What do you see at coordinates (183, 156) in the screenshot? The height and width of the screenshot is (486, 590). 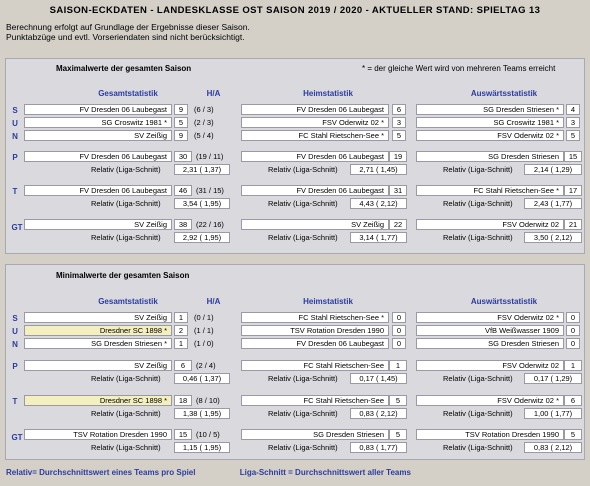 I see `max-p-gesamt-value: 30` at bounding box center [183, 156].